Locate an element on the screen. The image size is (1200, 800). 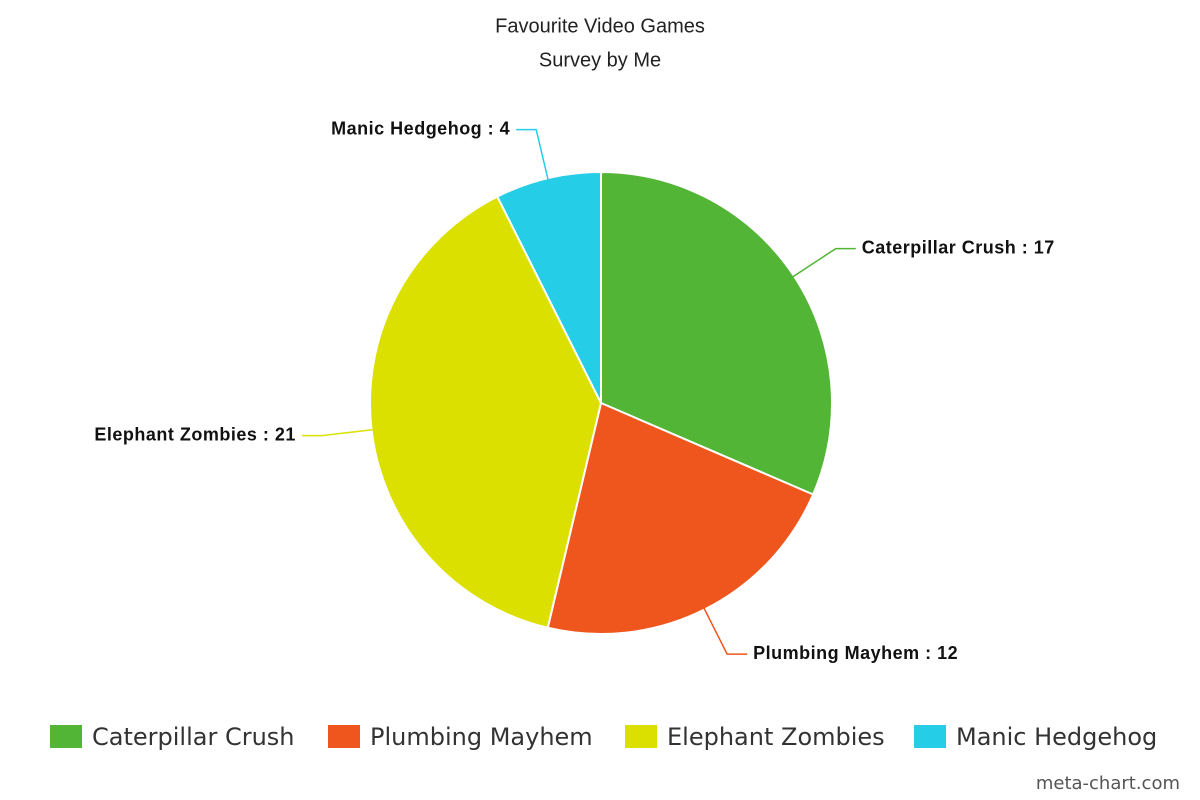
legend-label: Plumbing Mayhem is located at coordinates (481, 737).